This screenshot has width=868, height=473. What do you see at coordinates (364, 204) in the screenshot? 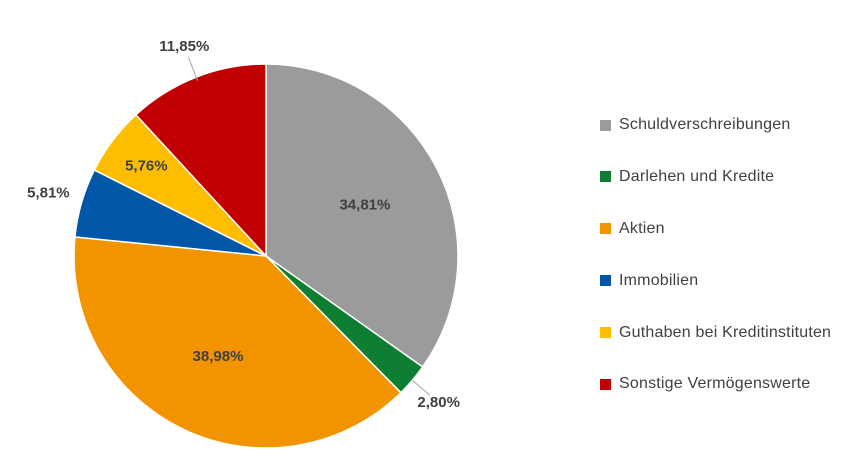
I see `data-label-0: 34,81%` at bounding box center [364, 204].